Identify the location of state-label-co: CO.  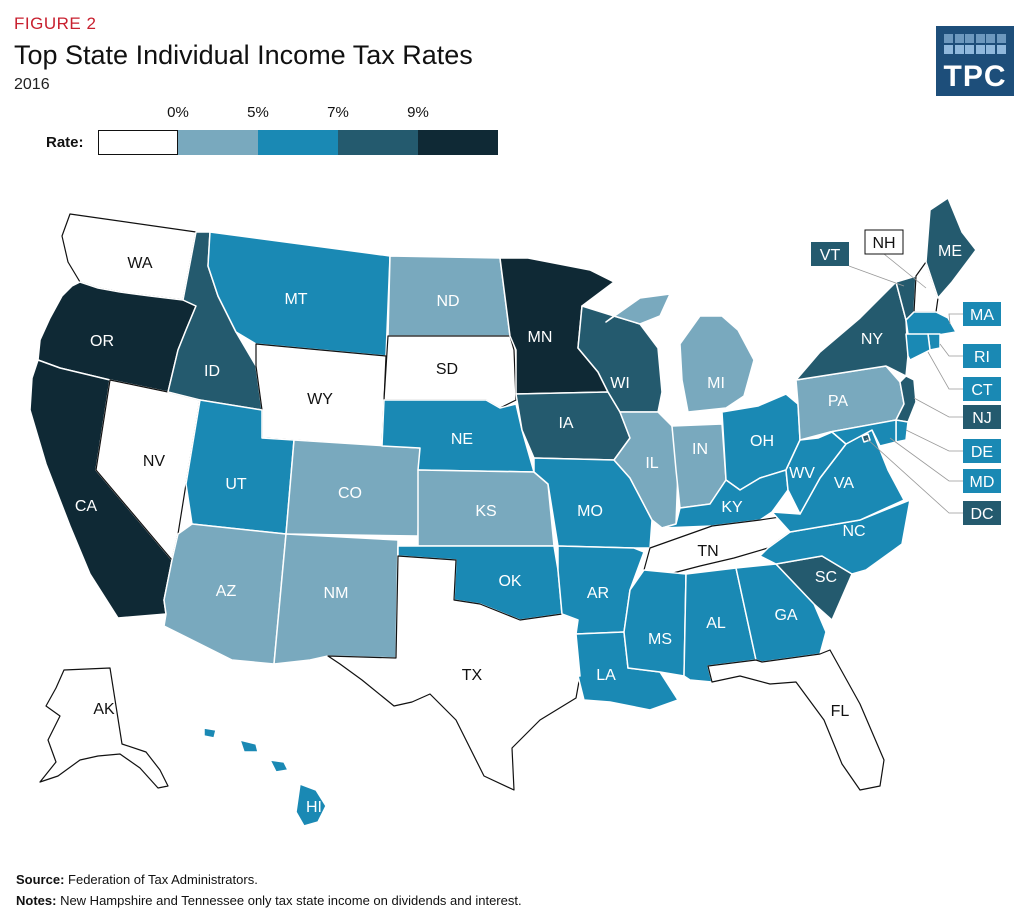
(350, 493).